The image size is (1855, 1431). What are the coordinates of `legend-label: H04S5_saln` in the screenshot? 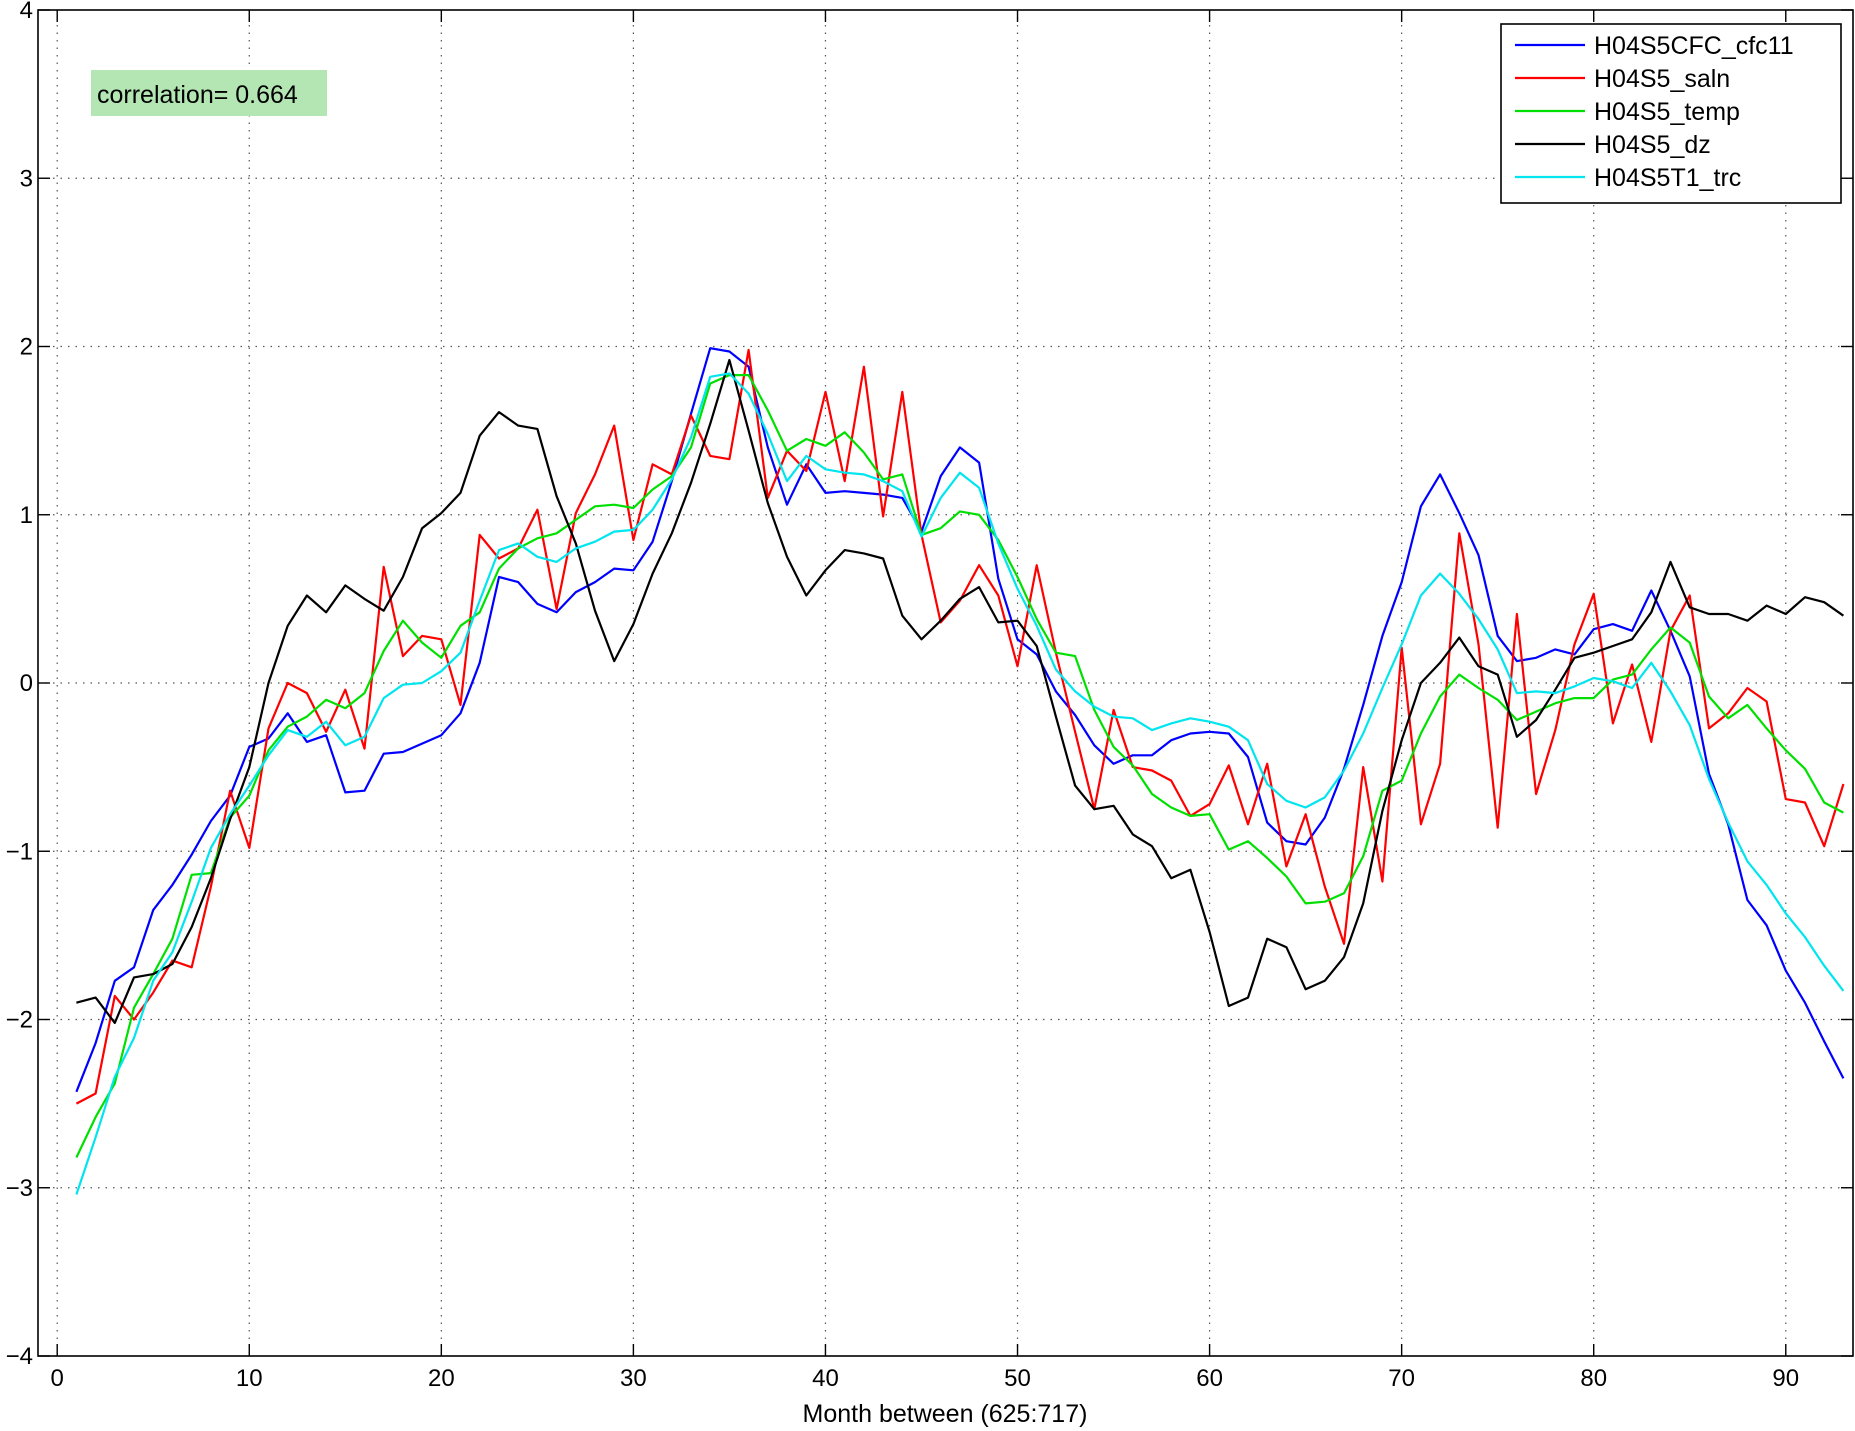 It's located at (1662, 79).